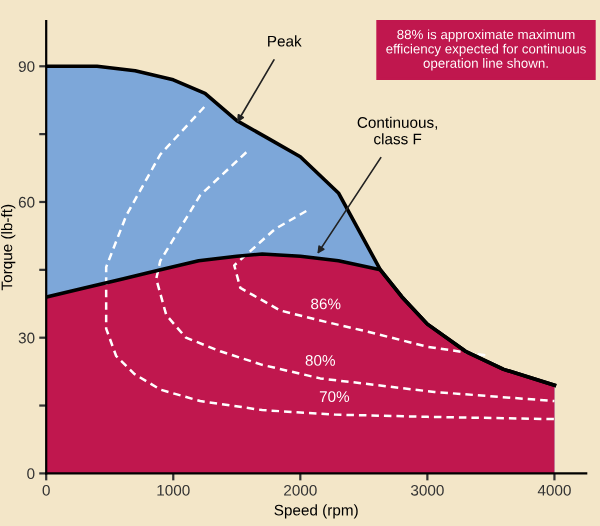  What do you see at coordinates (361, 283) in the screenshot?
I see `line-series` at bounding box center [361, 283].